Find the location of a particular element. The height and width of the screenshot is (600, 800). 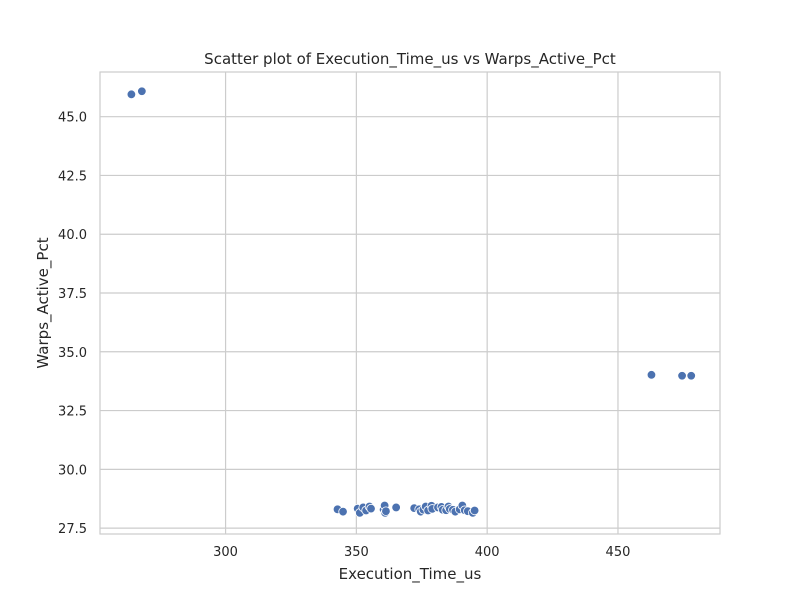

y-tick-label: 45.0 is located at coordinates (72, 118).